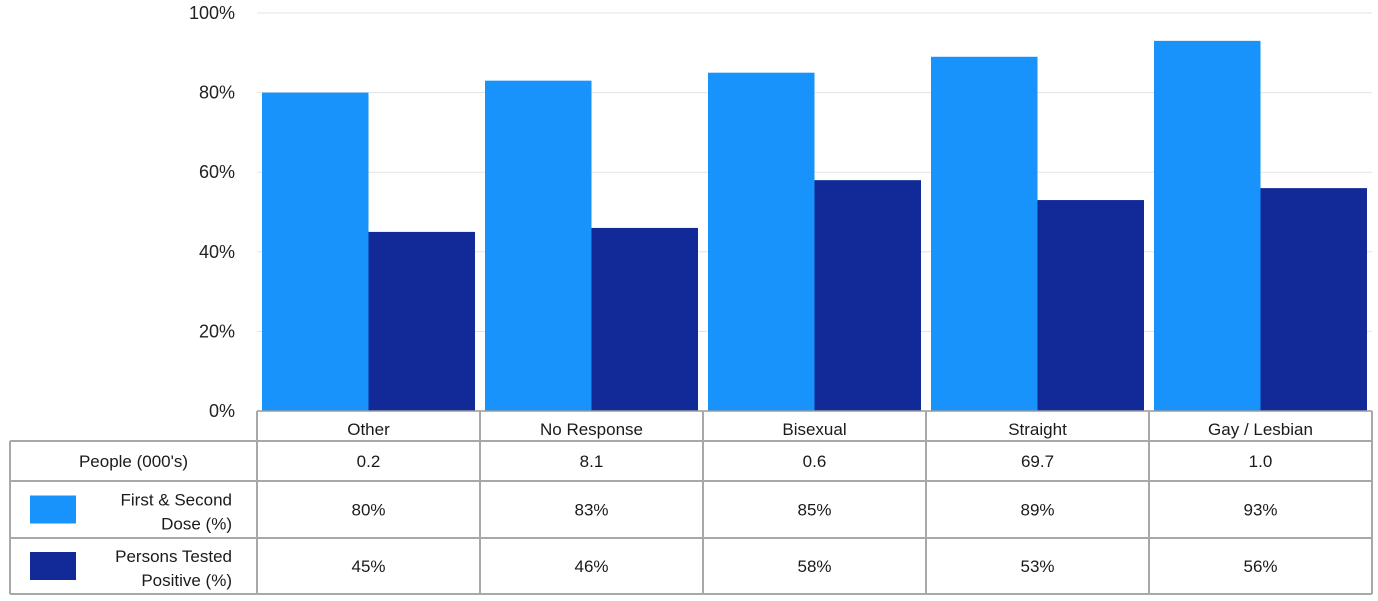 This screenshot has height=601, width=1378. I want to click on category-label: Other, so click(368, 429).